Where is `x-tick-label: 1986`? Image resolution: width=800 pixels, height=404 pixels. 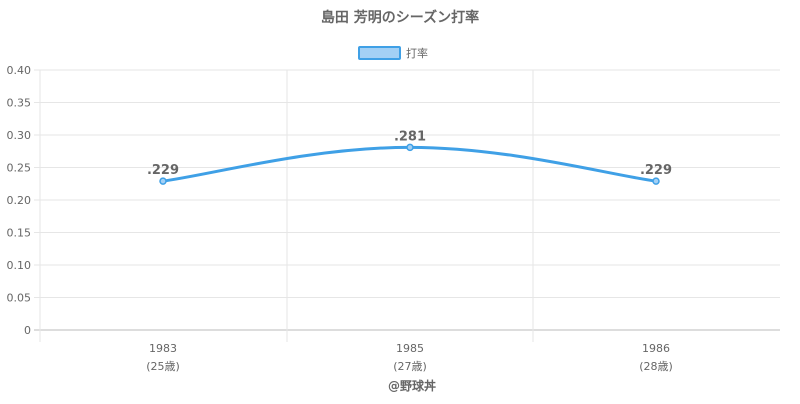
x-tick-label: 1986 is located at coordinates (656, 348).